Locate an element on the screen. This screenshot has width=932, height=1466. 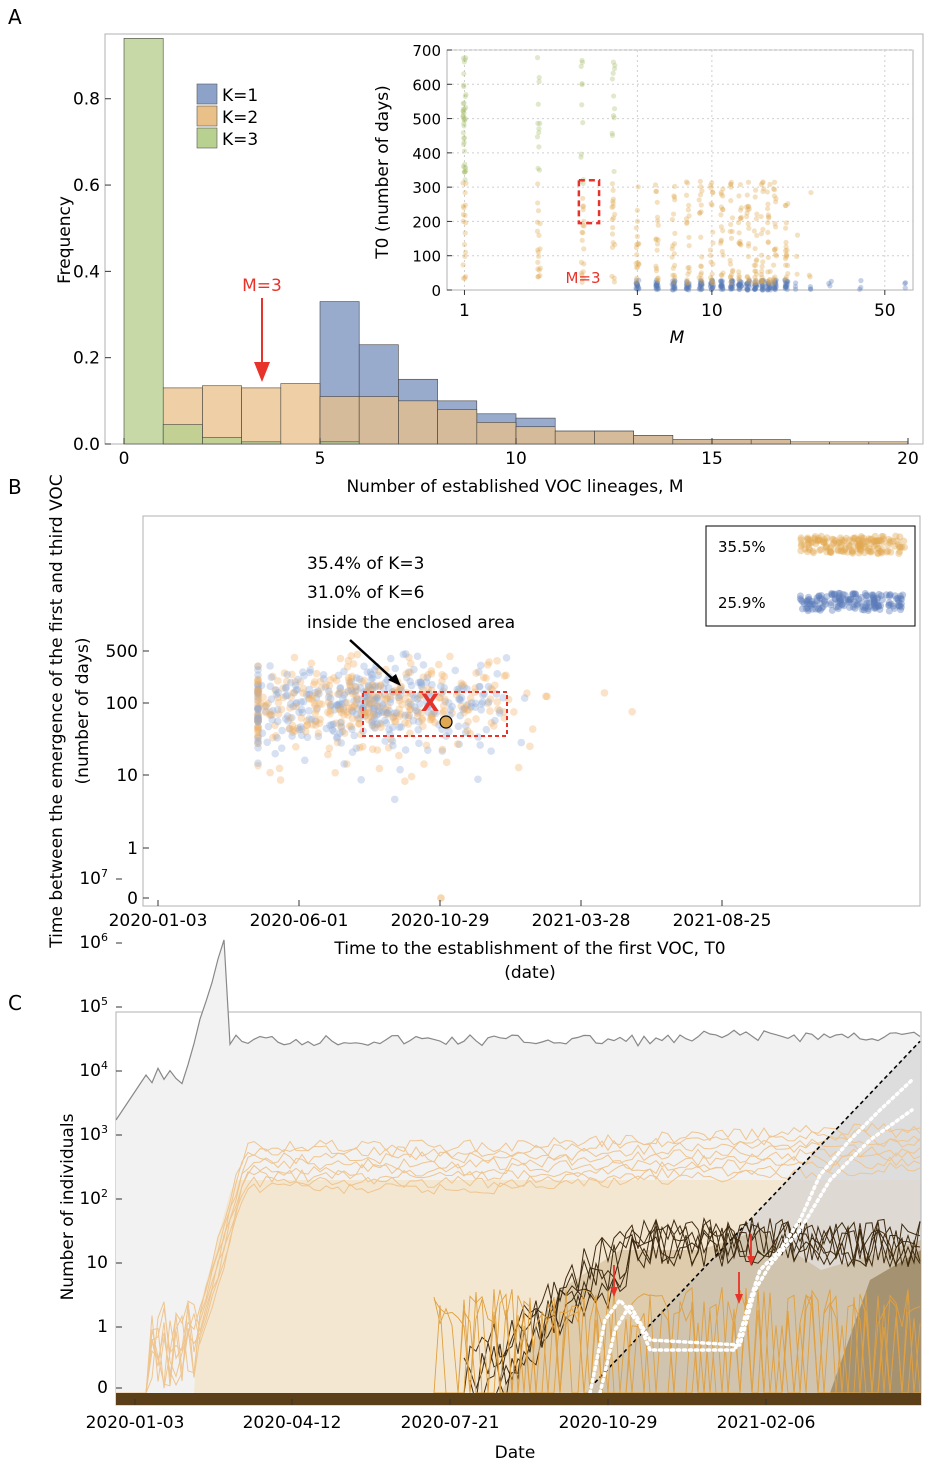
c-voc-line is located at coordinates (692, 1304).